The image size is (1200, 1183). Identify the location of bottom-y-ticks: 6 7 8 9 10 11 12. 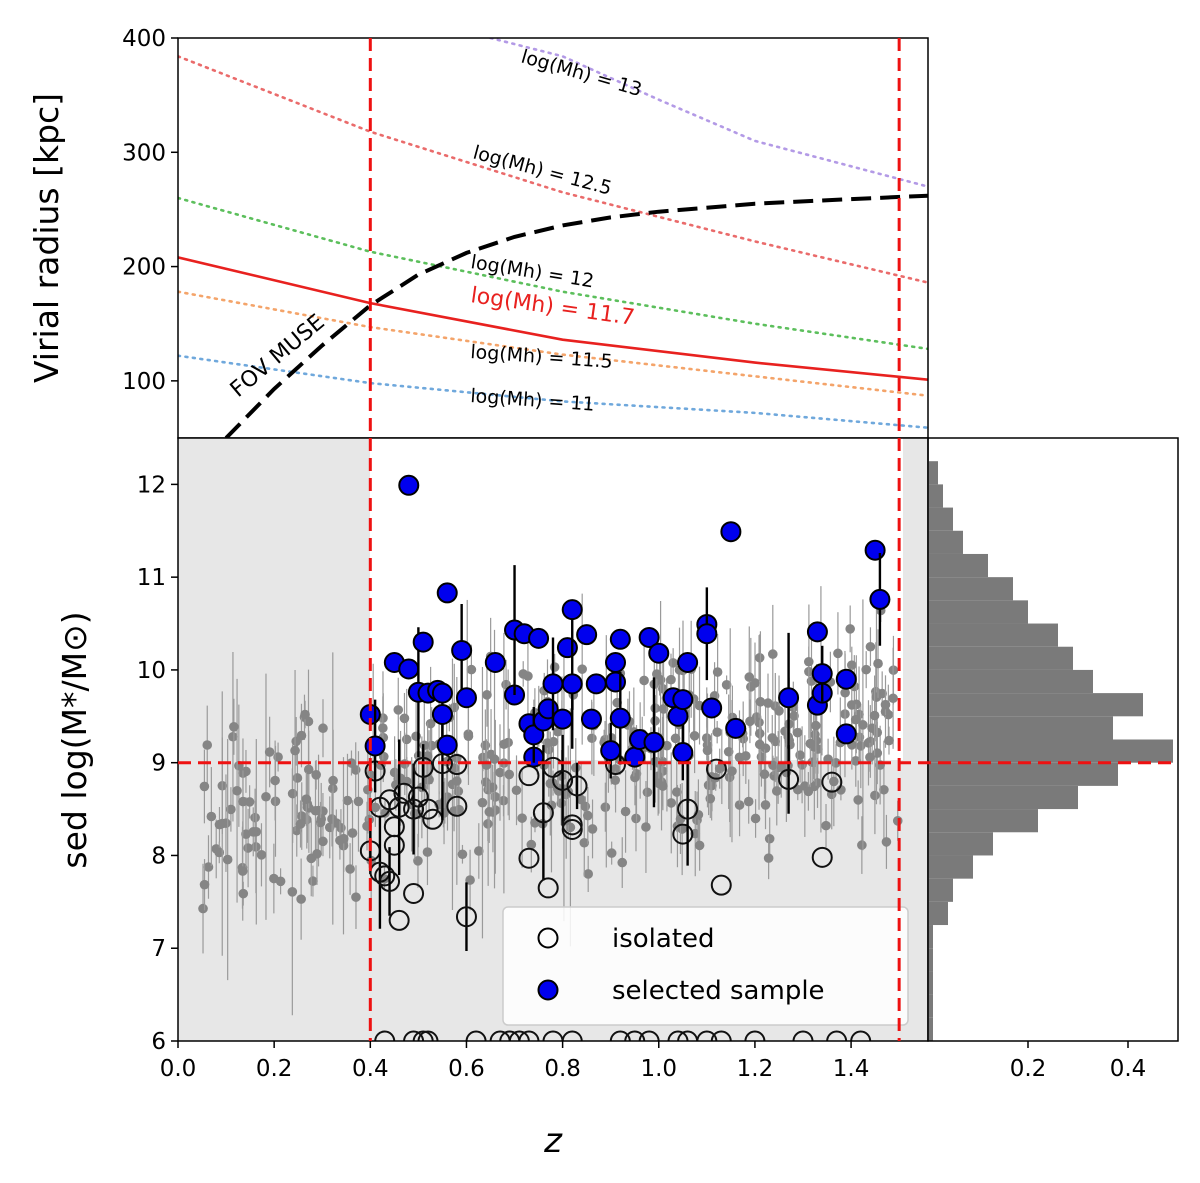
(157, 763).